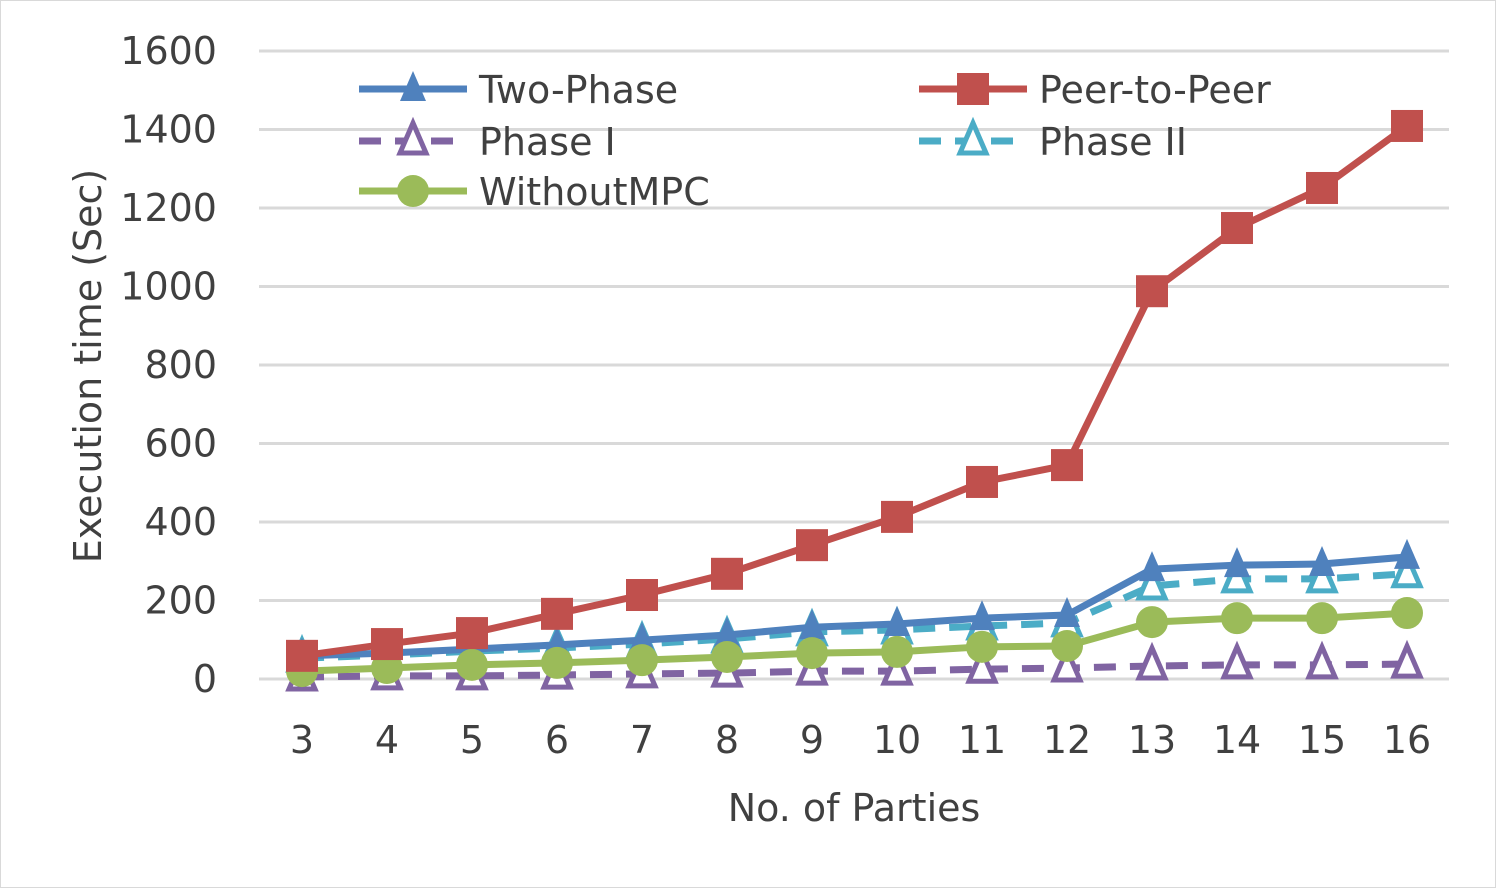 The width and height of the screenshot is (1496, 892). What do you see at coordinates (387, 740) in the screenshot?
I see `x-tick-label: 4` at bounding box center [387, 740].